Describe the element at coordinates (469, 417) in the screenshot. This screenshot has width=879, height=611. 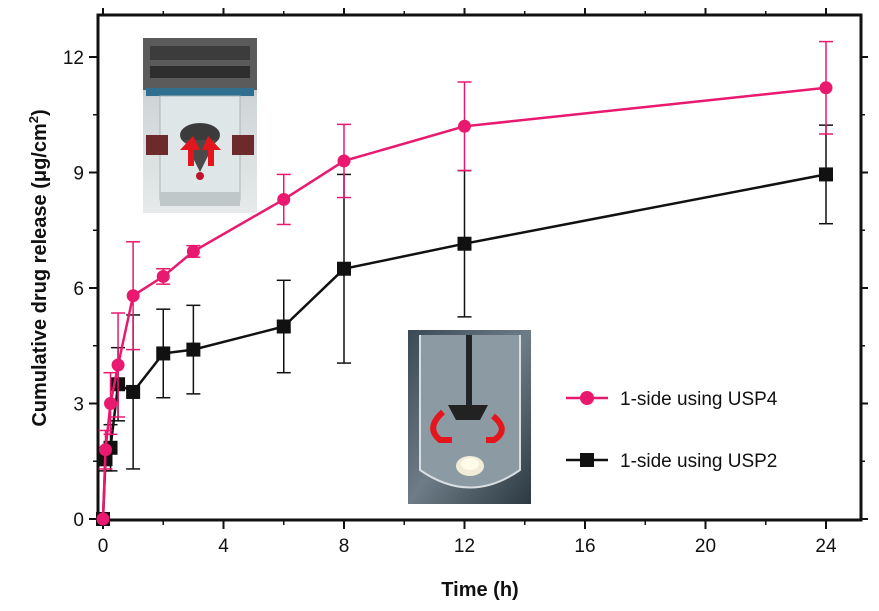
I see `usp2-paddle-vessel-photo-icon` at that location.